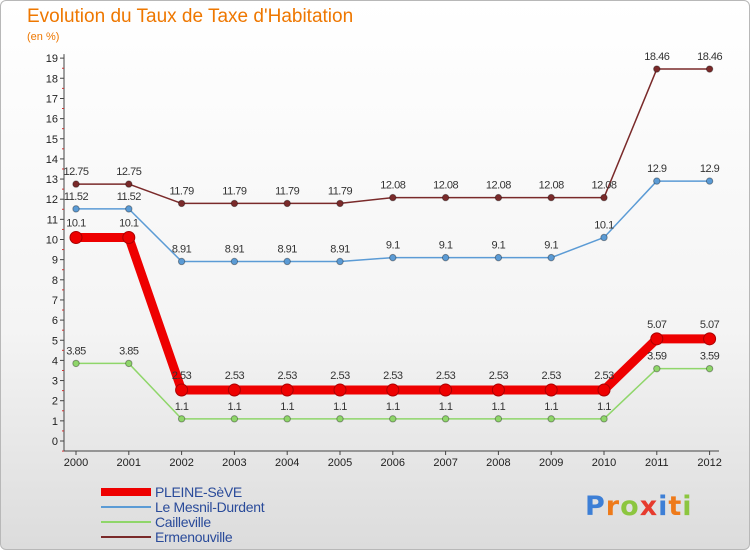  I want to click on data-label: 18.46, so click(656, 57).